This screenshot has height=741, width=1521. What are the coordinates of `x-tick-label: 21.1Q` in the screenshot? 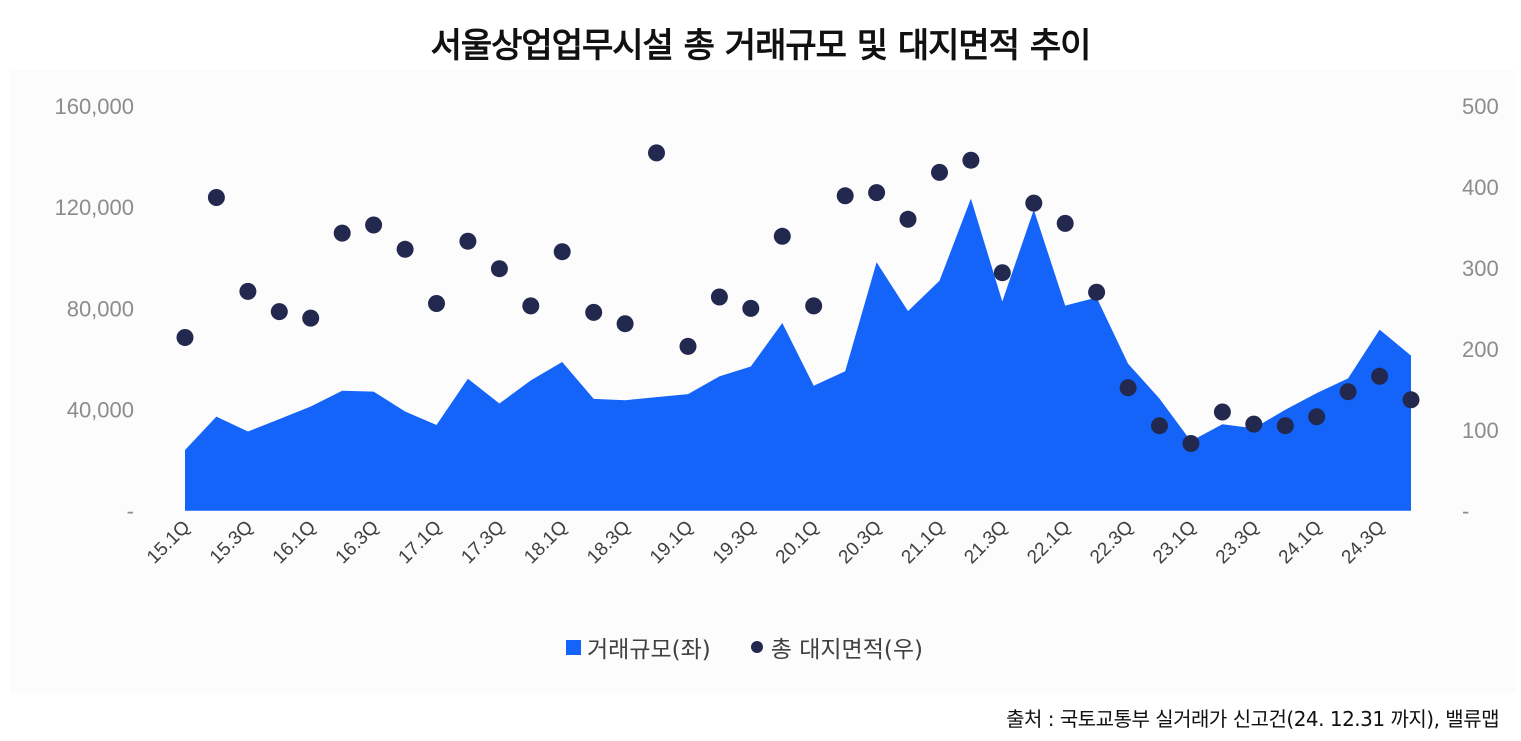 It's located at (923, 542).